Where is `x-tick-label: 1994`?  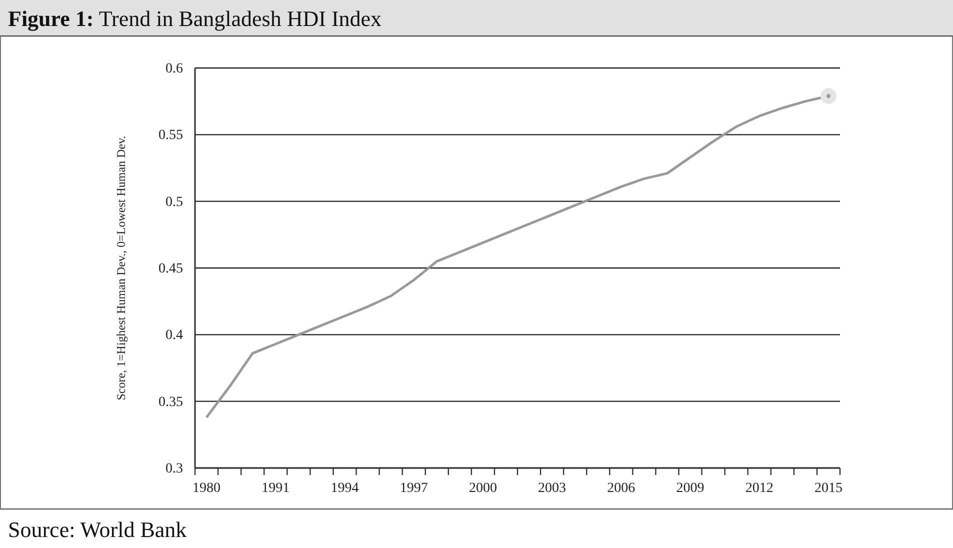
x-tick-label: 1994 is located at coordinates (344, 488).